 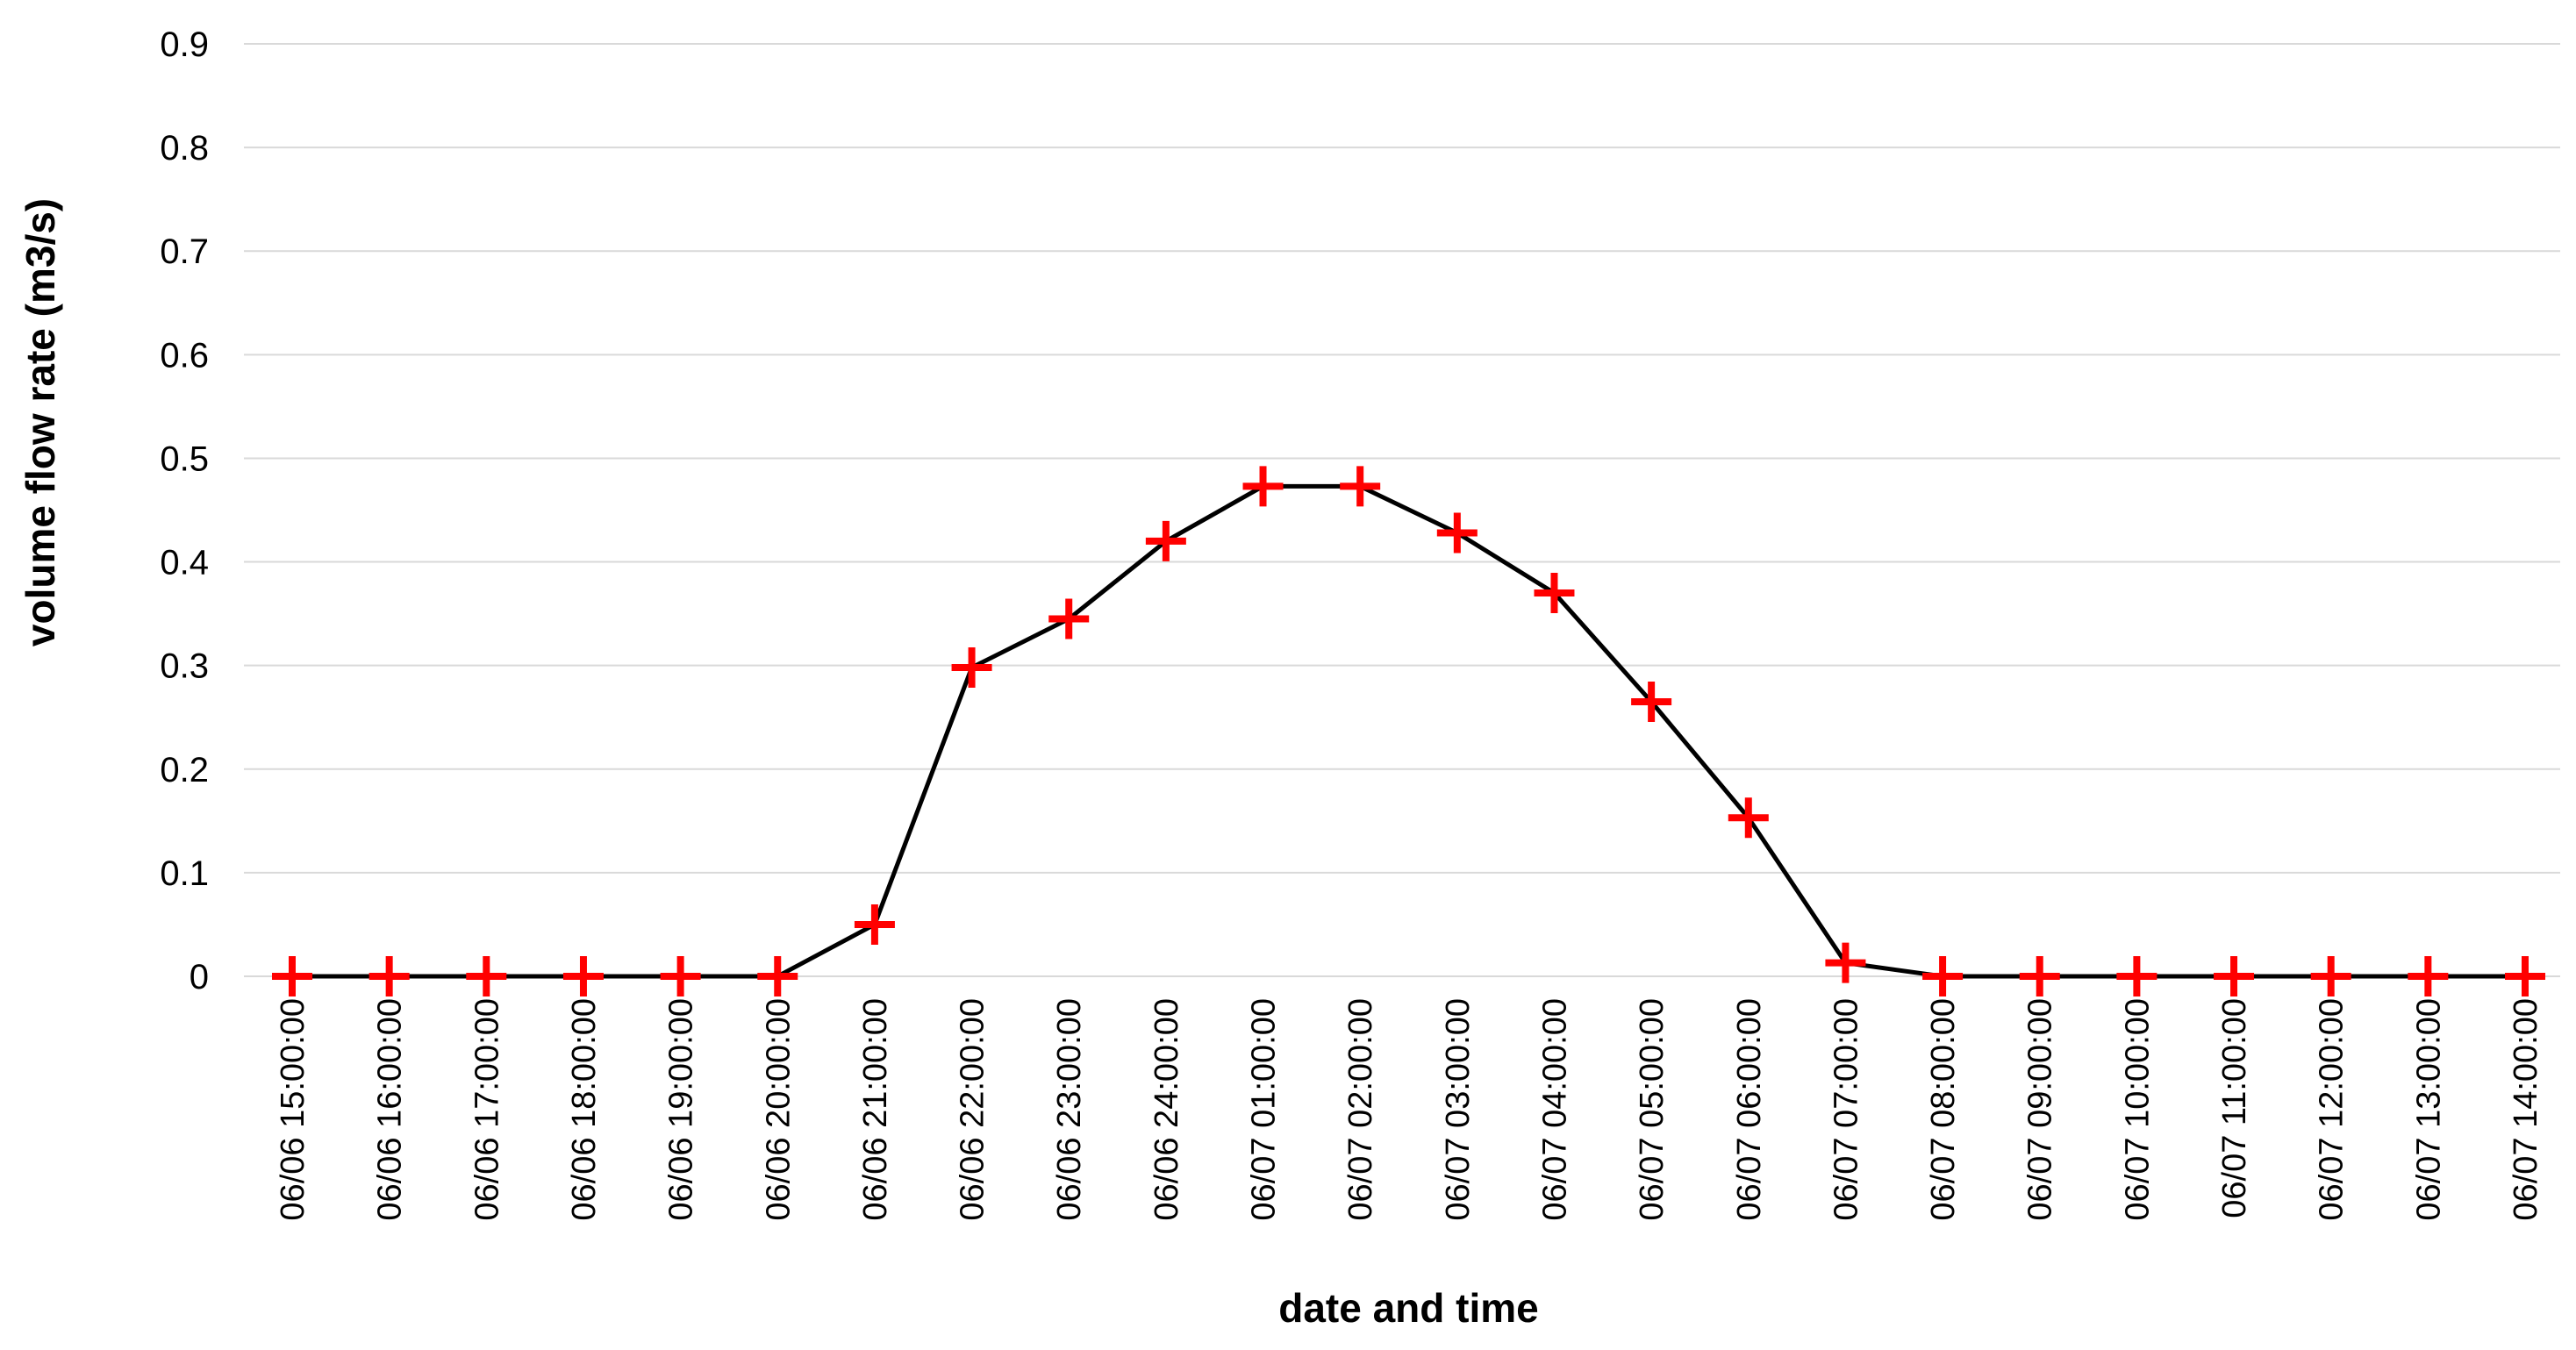 What do you see at coordinates (584, 1109) in the screenshot?
I see `x-tick-label: 06/06 18:00:00` at bounding box center [584, 1109].